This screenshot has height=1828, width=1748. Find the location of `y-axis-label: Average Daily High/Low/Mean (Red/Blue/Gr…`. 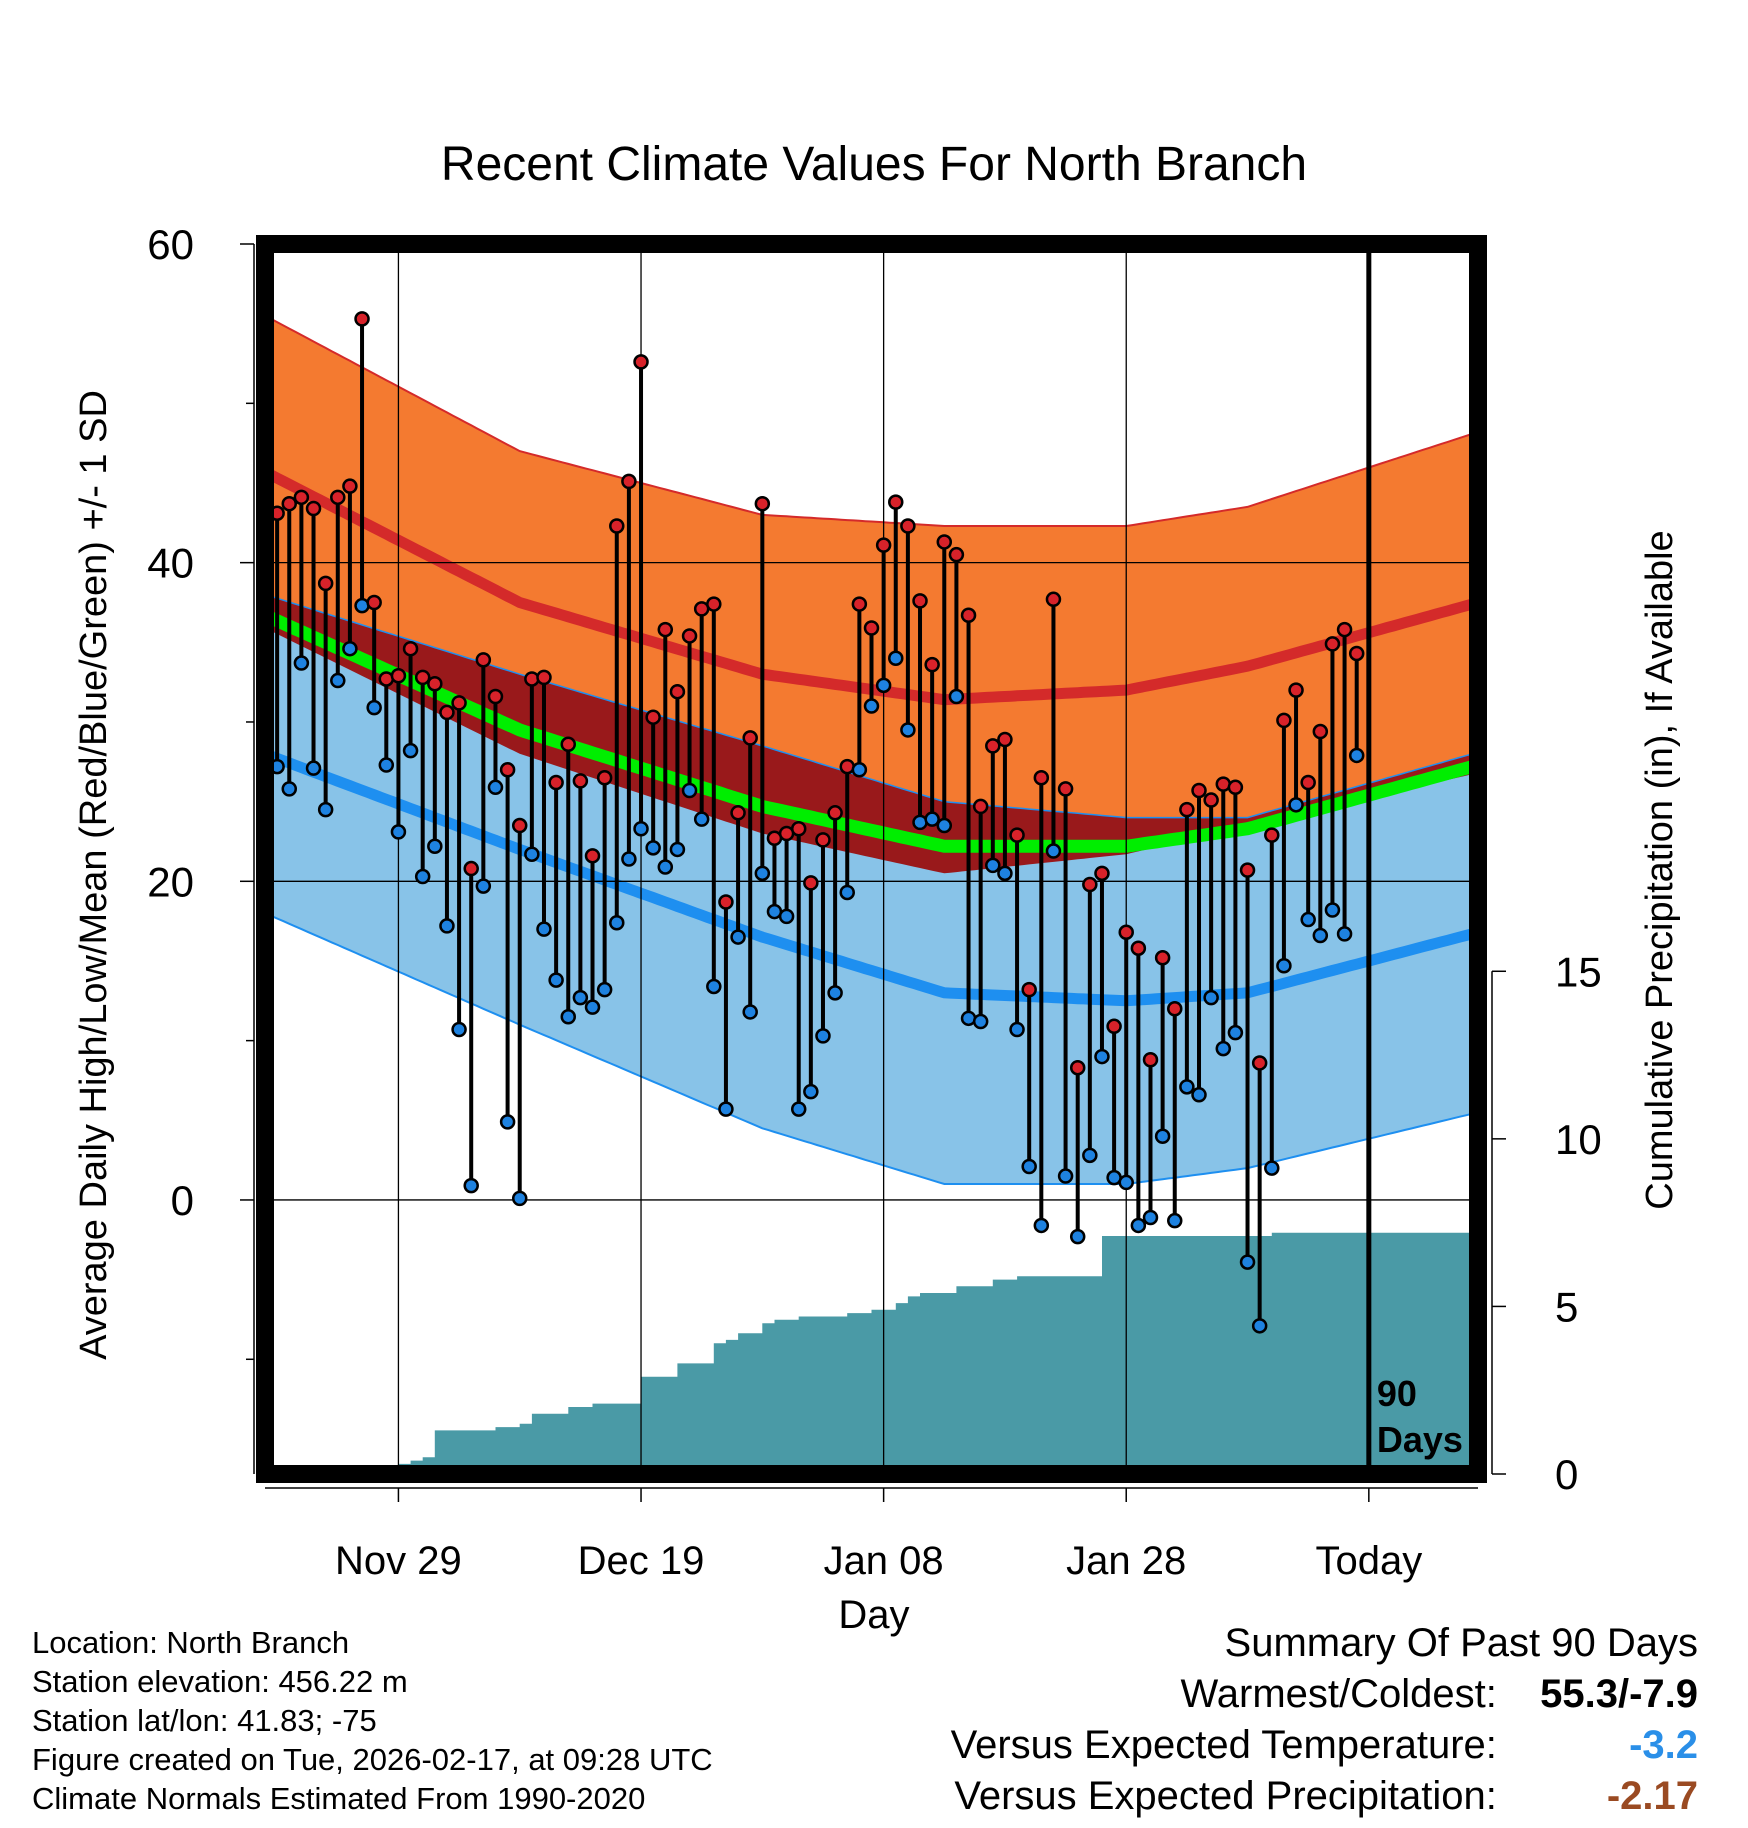

y-axis-label: Average Daily High/Low/Mean (Red/Blue/Gr… is located at coordinates (94, 875).